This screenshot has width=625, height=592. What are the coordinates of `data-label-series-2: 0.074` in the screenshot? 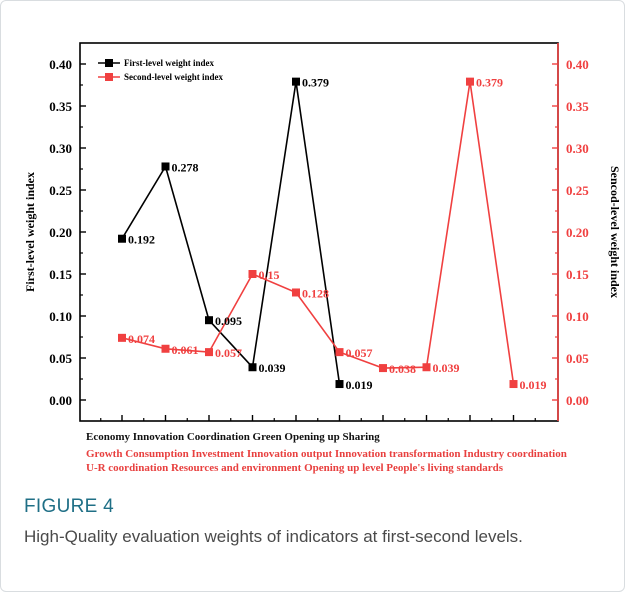 It's located at (141, 339).